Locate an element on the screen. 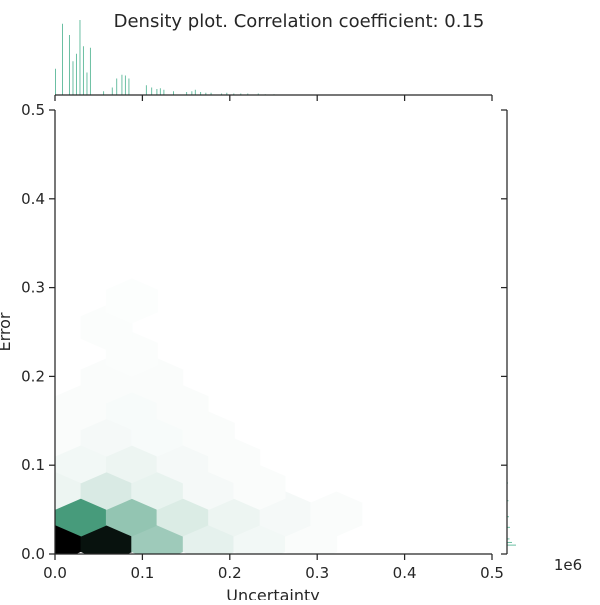 The image size is (600, 605). x-tick-label: 0.1 is located at coordinates (142, 573).